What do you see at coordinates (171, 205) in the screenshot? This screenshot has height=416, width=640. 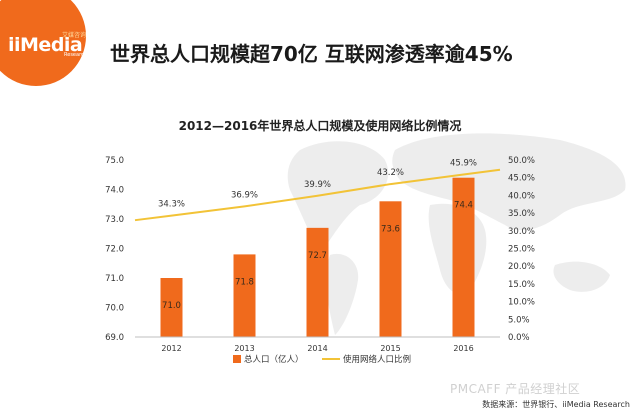 I see `line-label: 34.3%` at bounding box center [171, 205].